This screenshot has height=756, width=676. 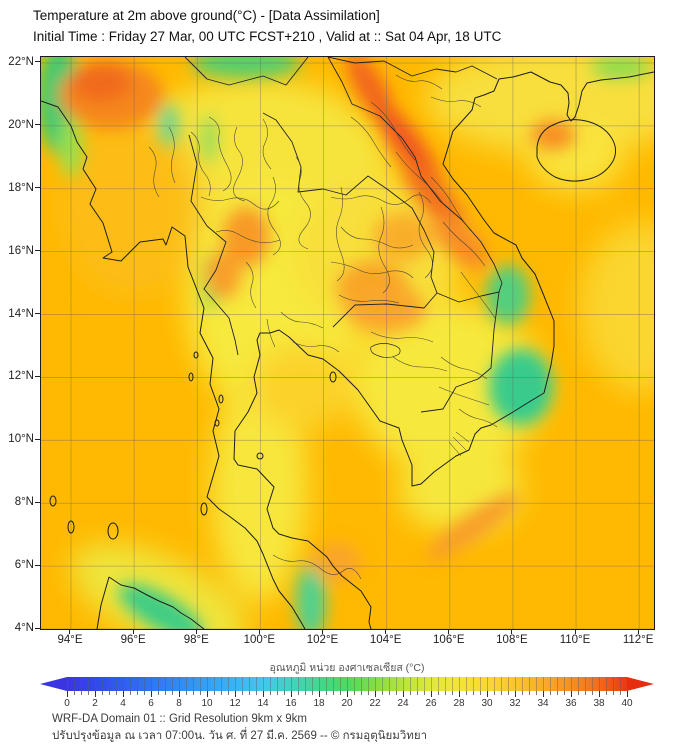 I want to click on lat-tick-label: 6°N, so click(x=24, y=565).